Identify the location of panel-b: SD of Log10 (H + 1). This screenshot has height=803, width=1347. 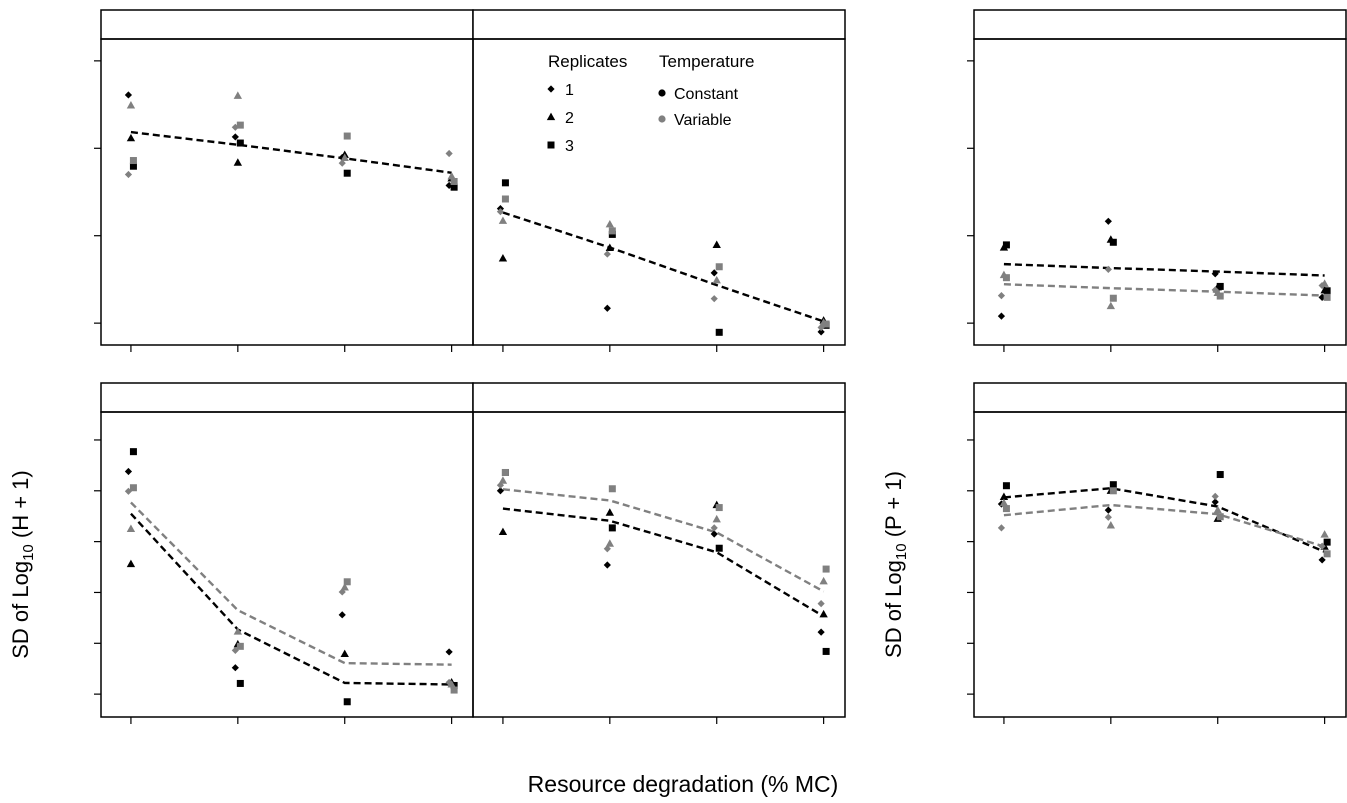
(241, 553).